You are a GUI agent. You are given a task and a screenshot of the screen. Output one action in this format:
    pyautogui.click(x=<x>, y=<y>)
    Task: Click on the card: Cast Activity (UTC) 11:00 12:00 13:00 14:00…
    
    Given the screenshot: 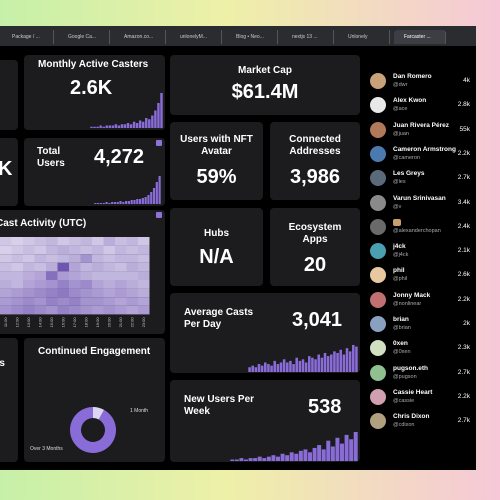 What is the action you would take?
    pyautogui.click(x=82, y=272)
    